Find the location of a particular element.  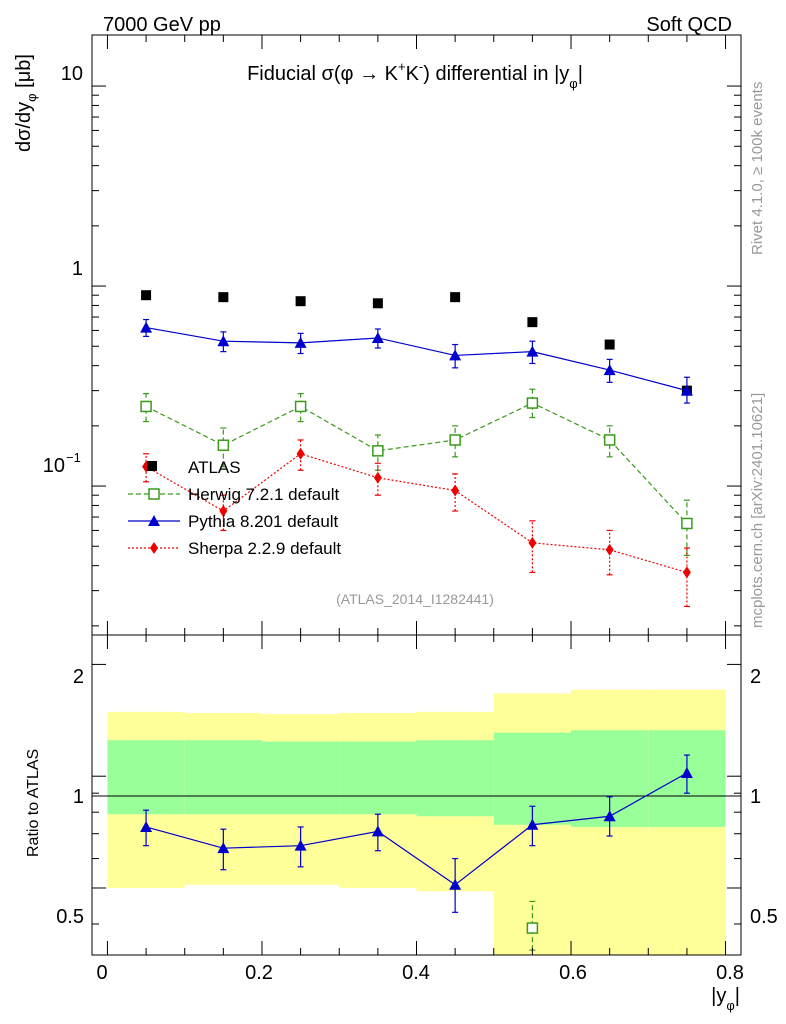

herwig-series-line is located at coordinates (416, 463).